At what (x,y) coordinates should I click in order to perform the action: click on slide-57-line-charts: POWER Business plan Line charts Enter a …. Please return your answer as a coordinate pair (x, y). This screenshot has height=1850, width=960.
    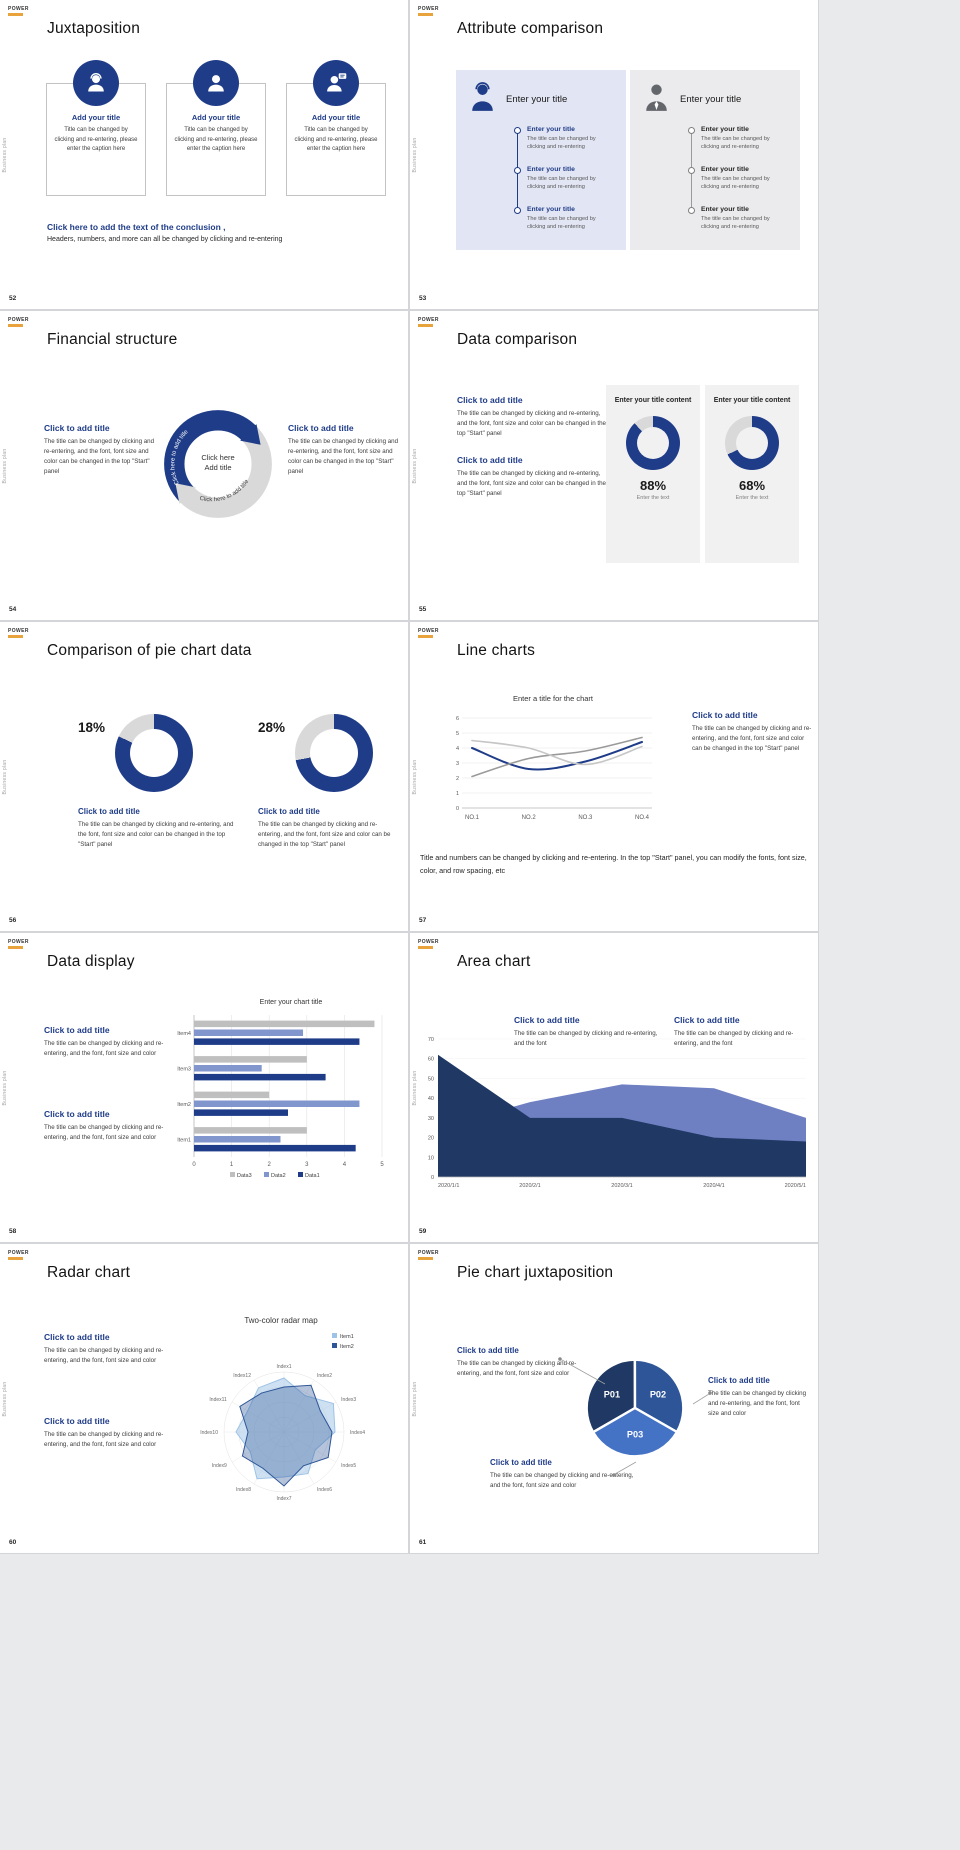
    Looking at the image, I should click on (614, 776).